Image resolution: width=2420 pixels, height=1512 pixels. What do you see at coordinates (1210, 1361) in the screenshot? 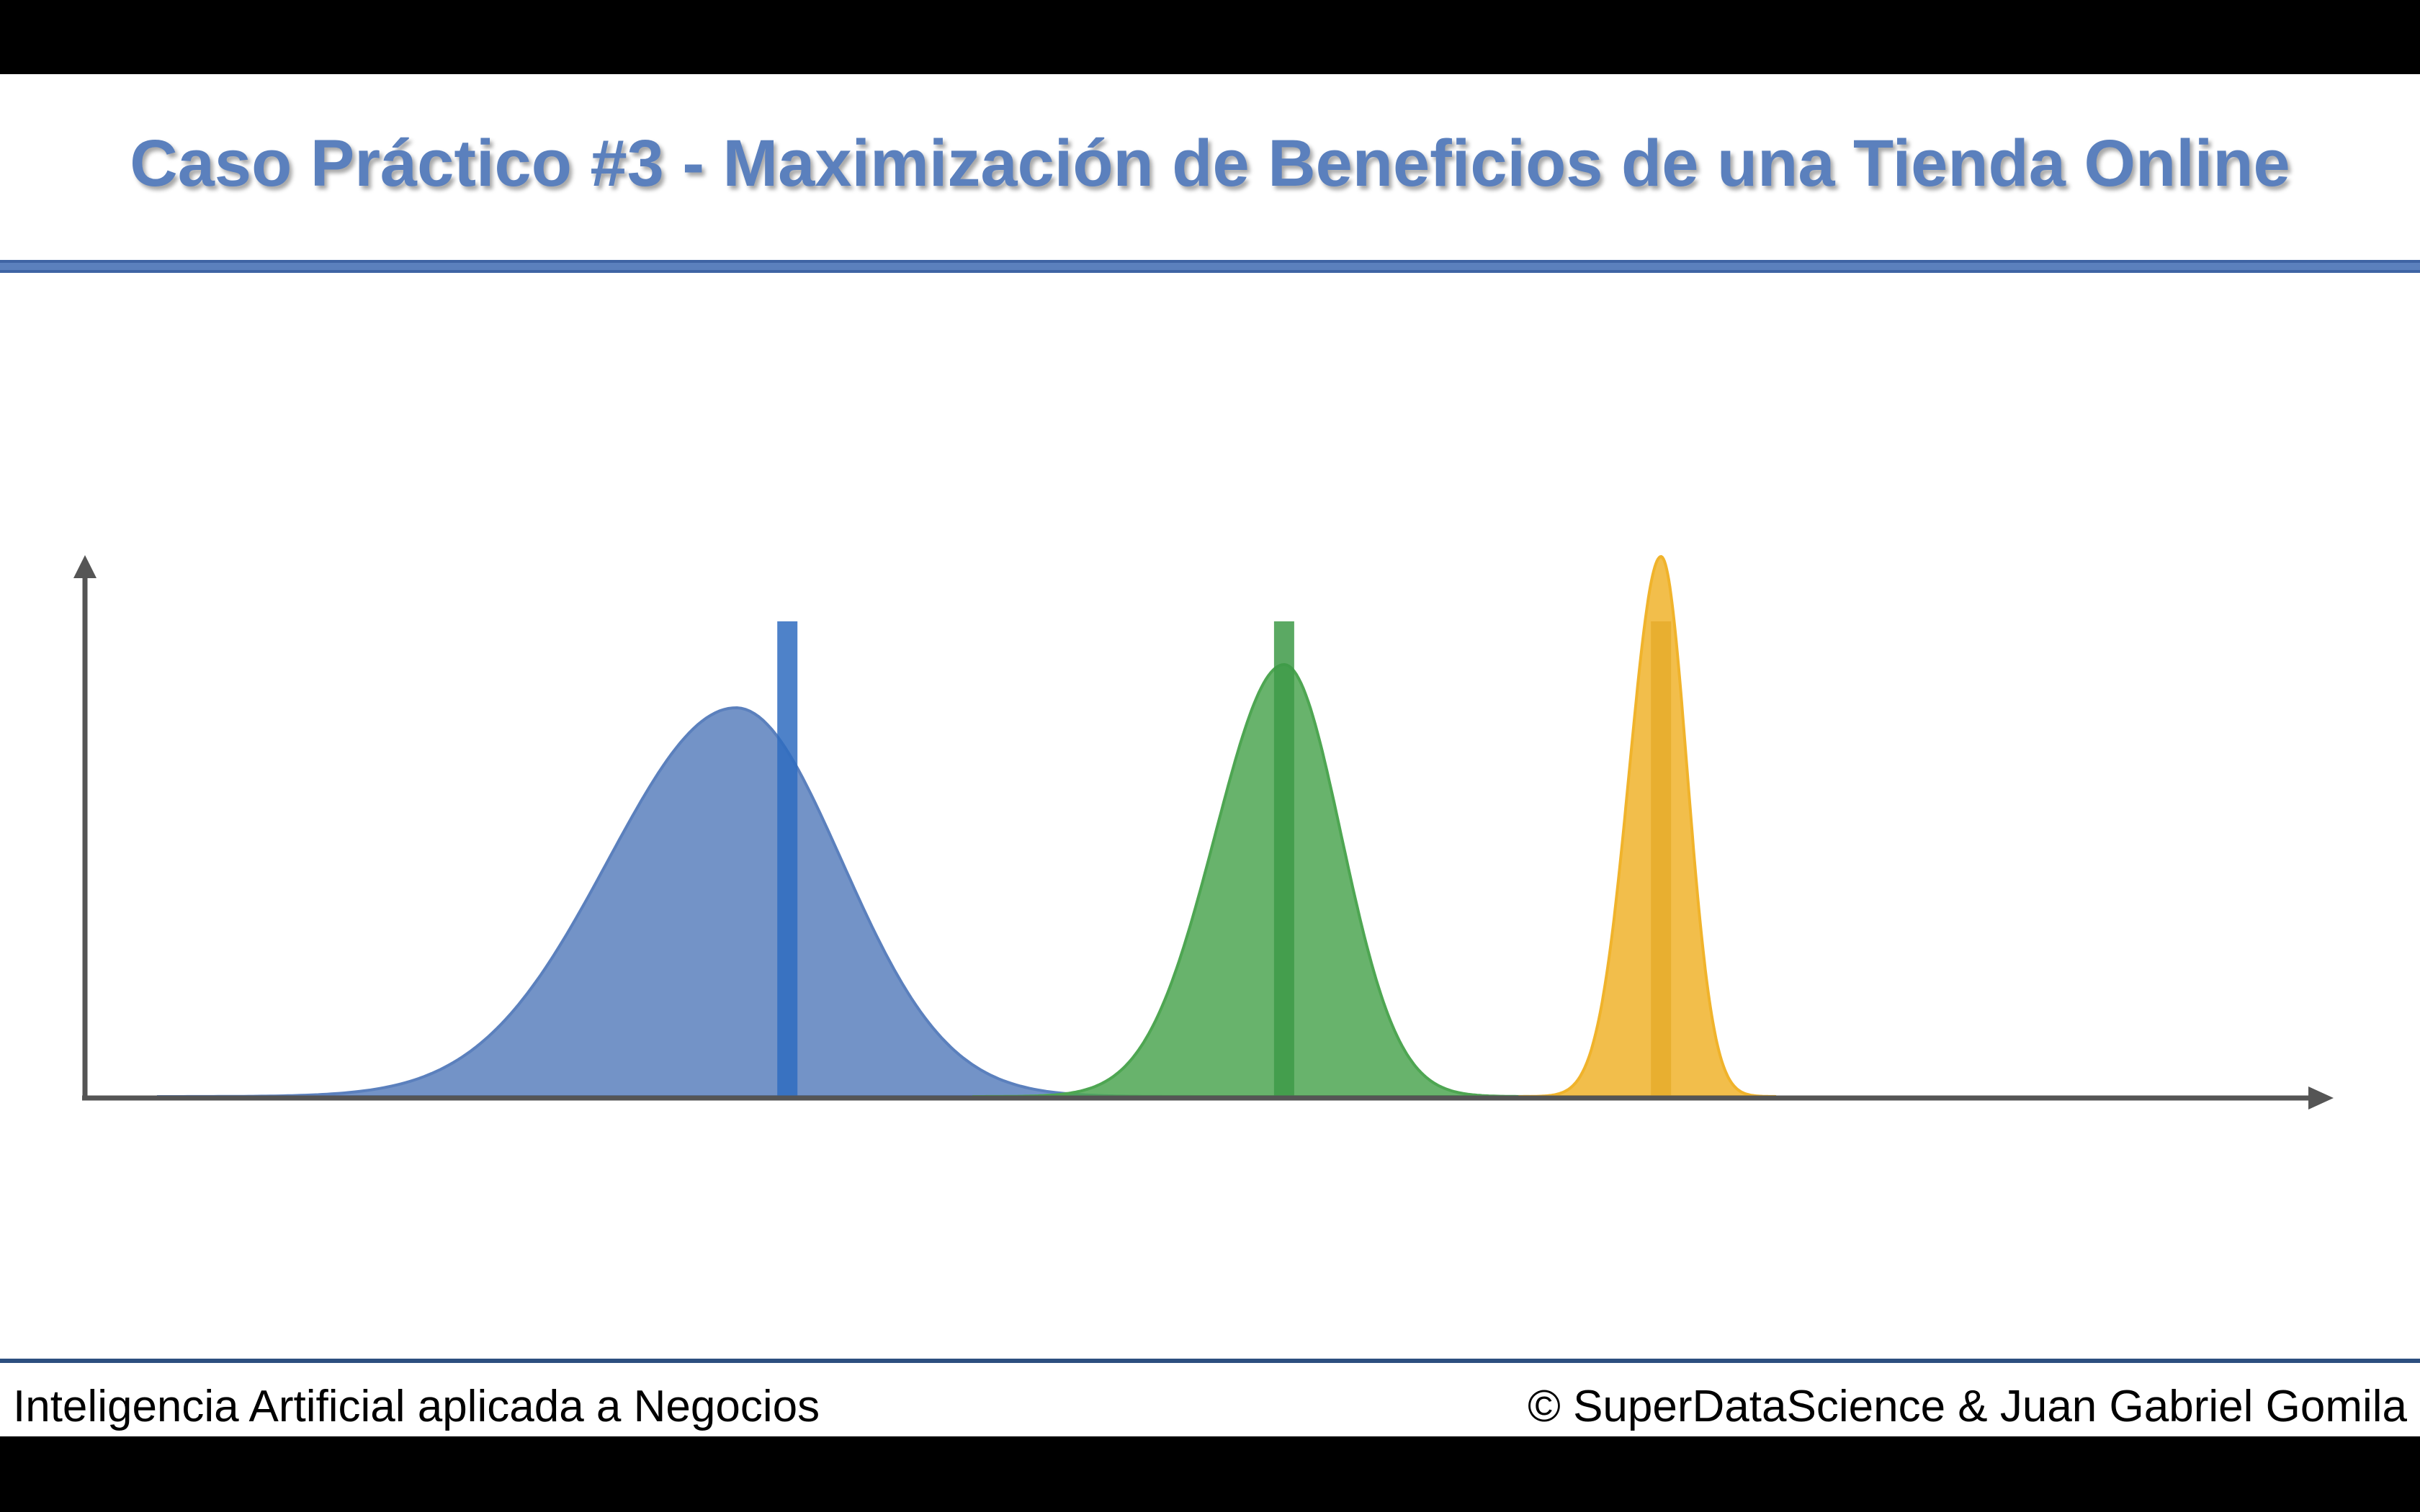
I see `footer-divider` at bounding box center [1210, 1361].